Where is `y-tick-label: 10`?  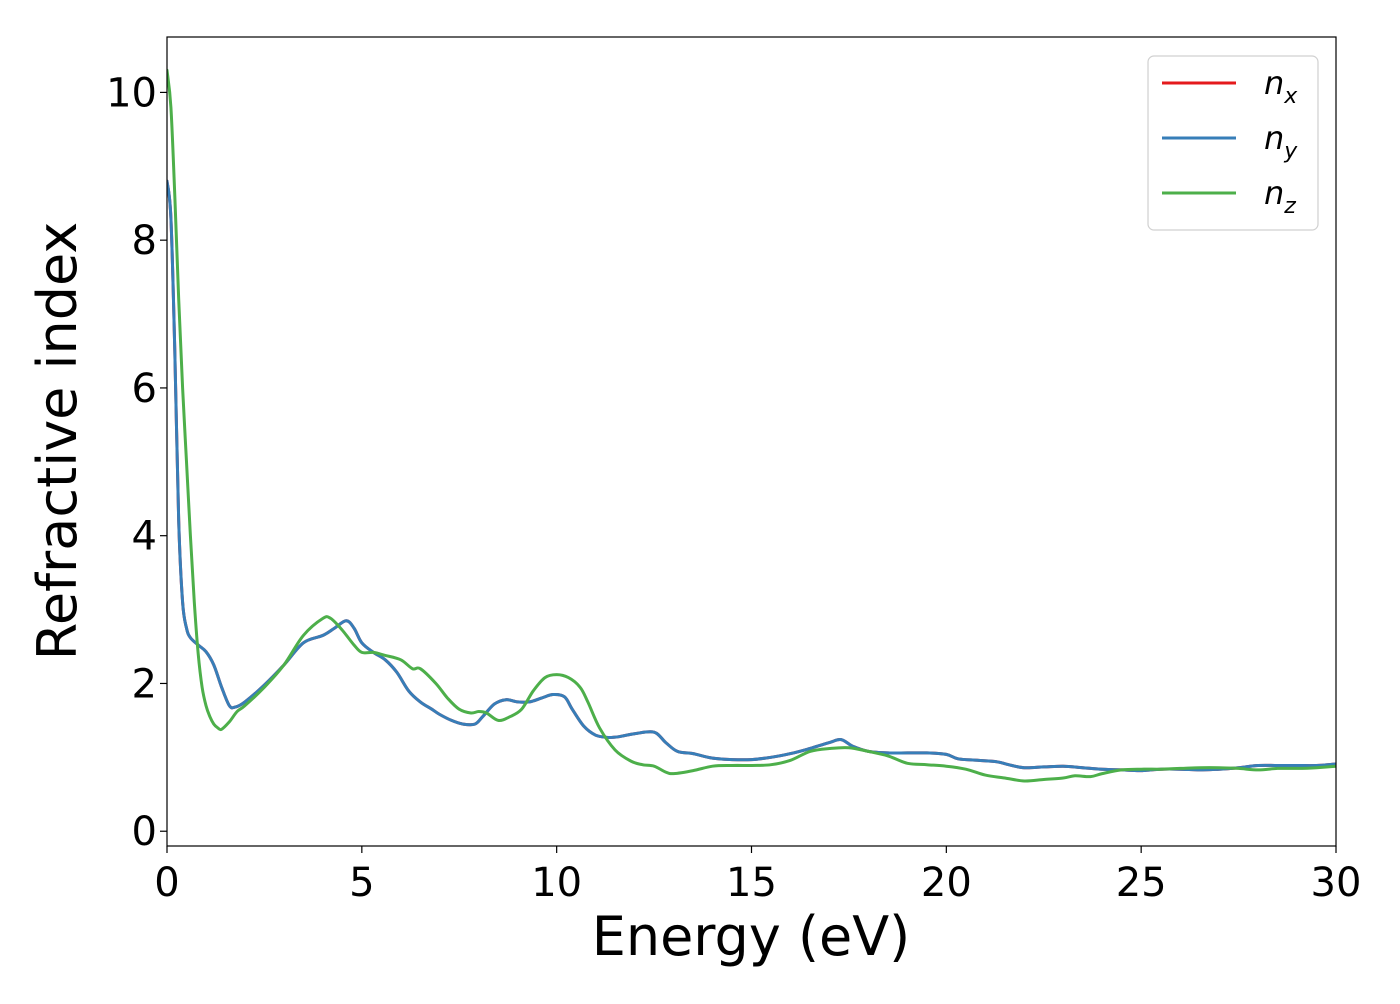 y-tick-label: 10 is located at coordinates (131, 93).